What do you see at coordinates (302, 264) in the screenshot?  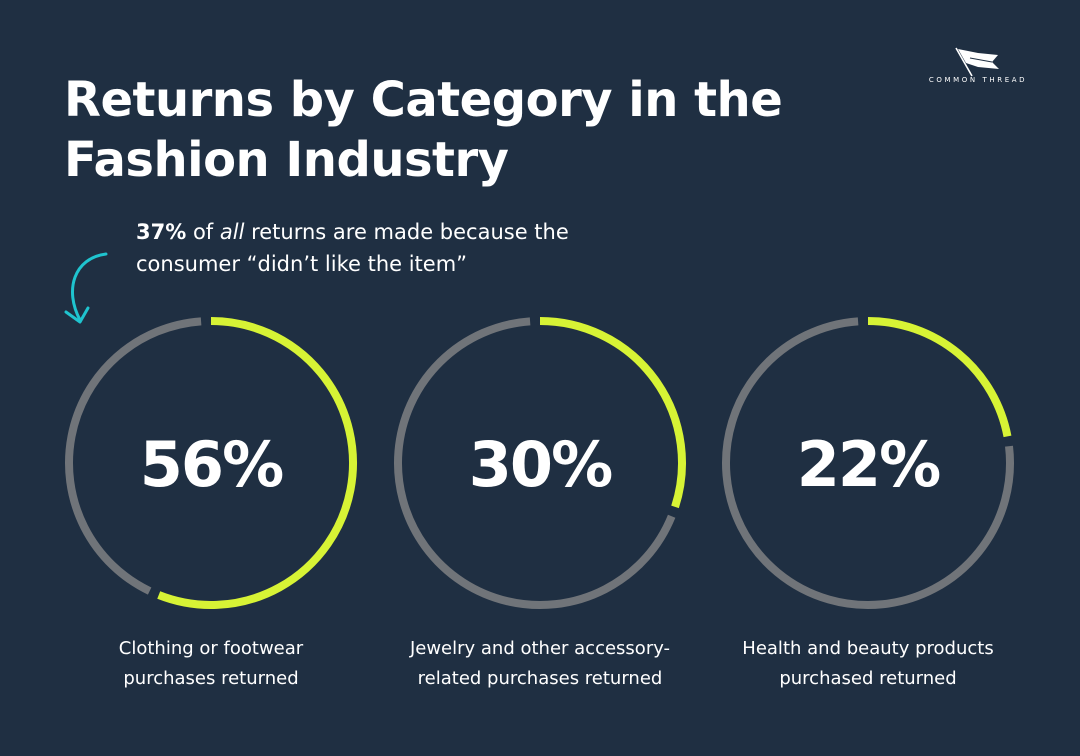 I see `callout-line-2: consumer “didn’t like the item”` at bounding box center [302, 264].